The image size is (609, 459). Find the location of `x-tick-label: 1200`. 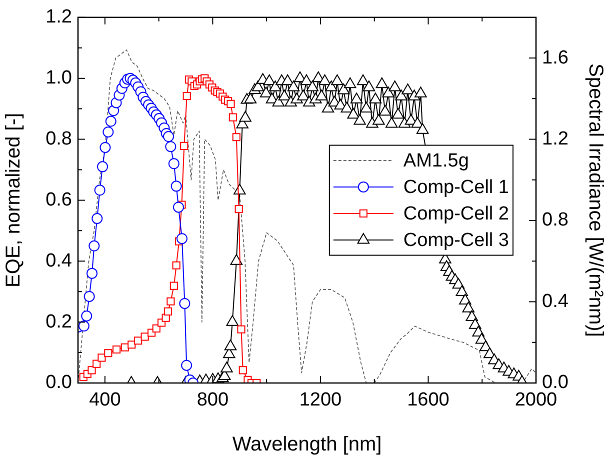

x-tick-label: 1200 is located at coordinates (320, 400).